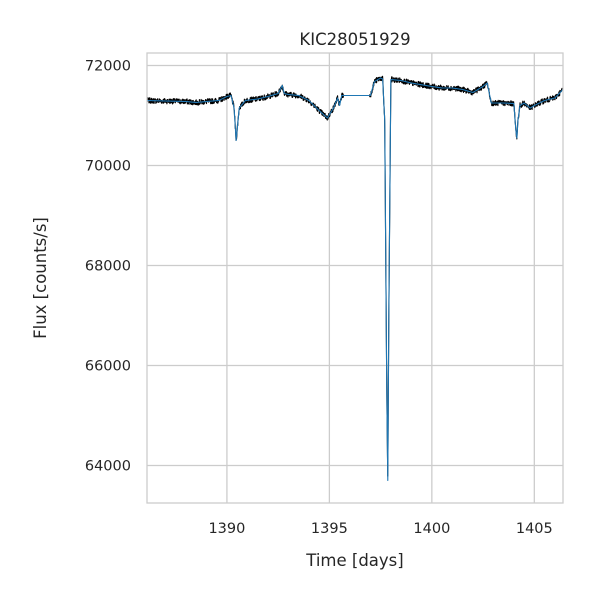 The image size is (600, 605). I want to click on y-tick-label: 68000, so click(108, 267).